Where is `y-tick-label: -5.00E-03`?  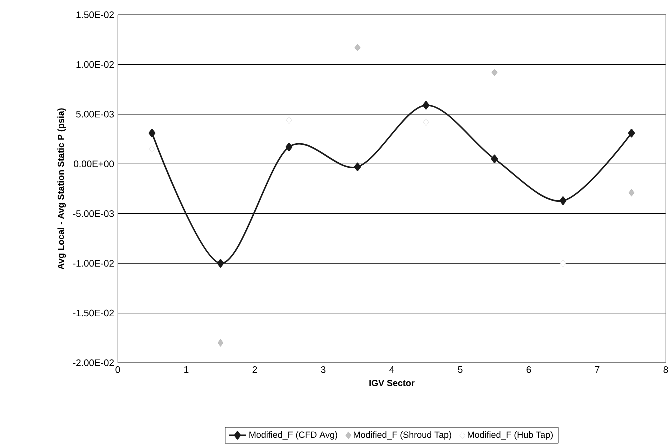
y-tick-label: -5.00E-03 is located at coordinates (93, 214).